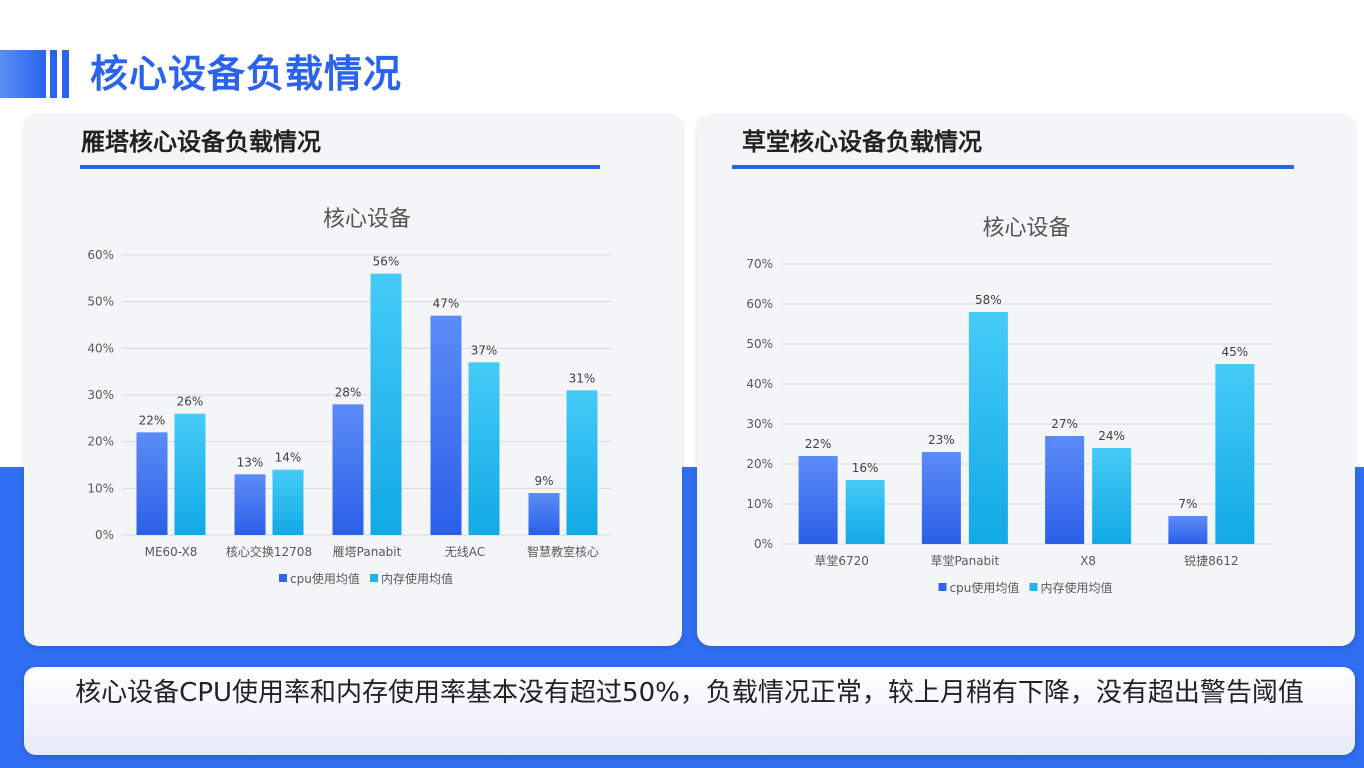  What do you see at coordinates (23, 74) in the screenshot?
I see `title-accent-block` at bounding box center [23, 74].